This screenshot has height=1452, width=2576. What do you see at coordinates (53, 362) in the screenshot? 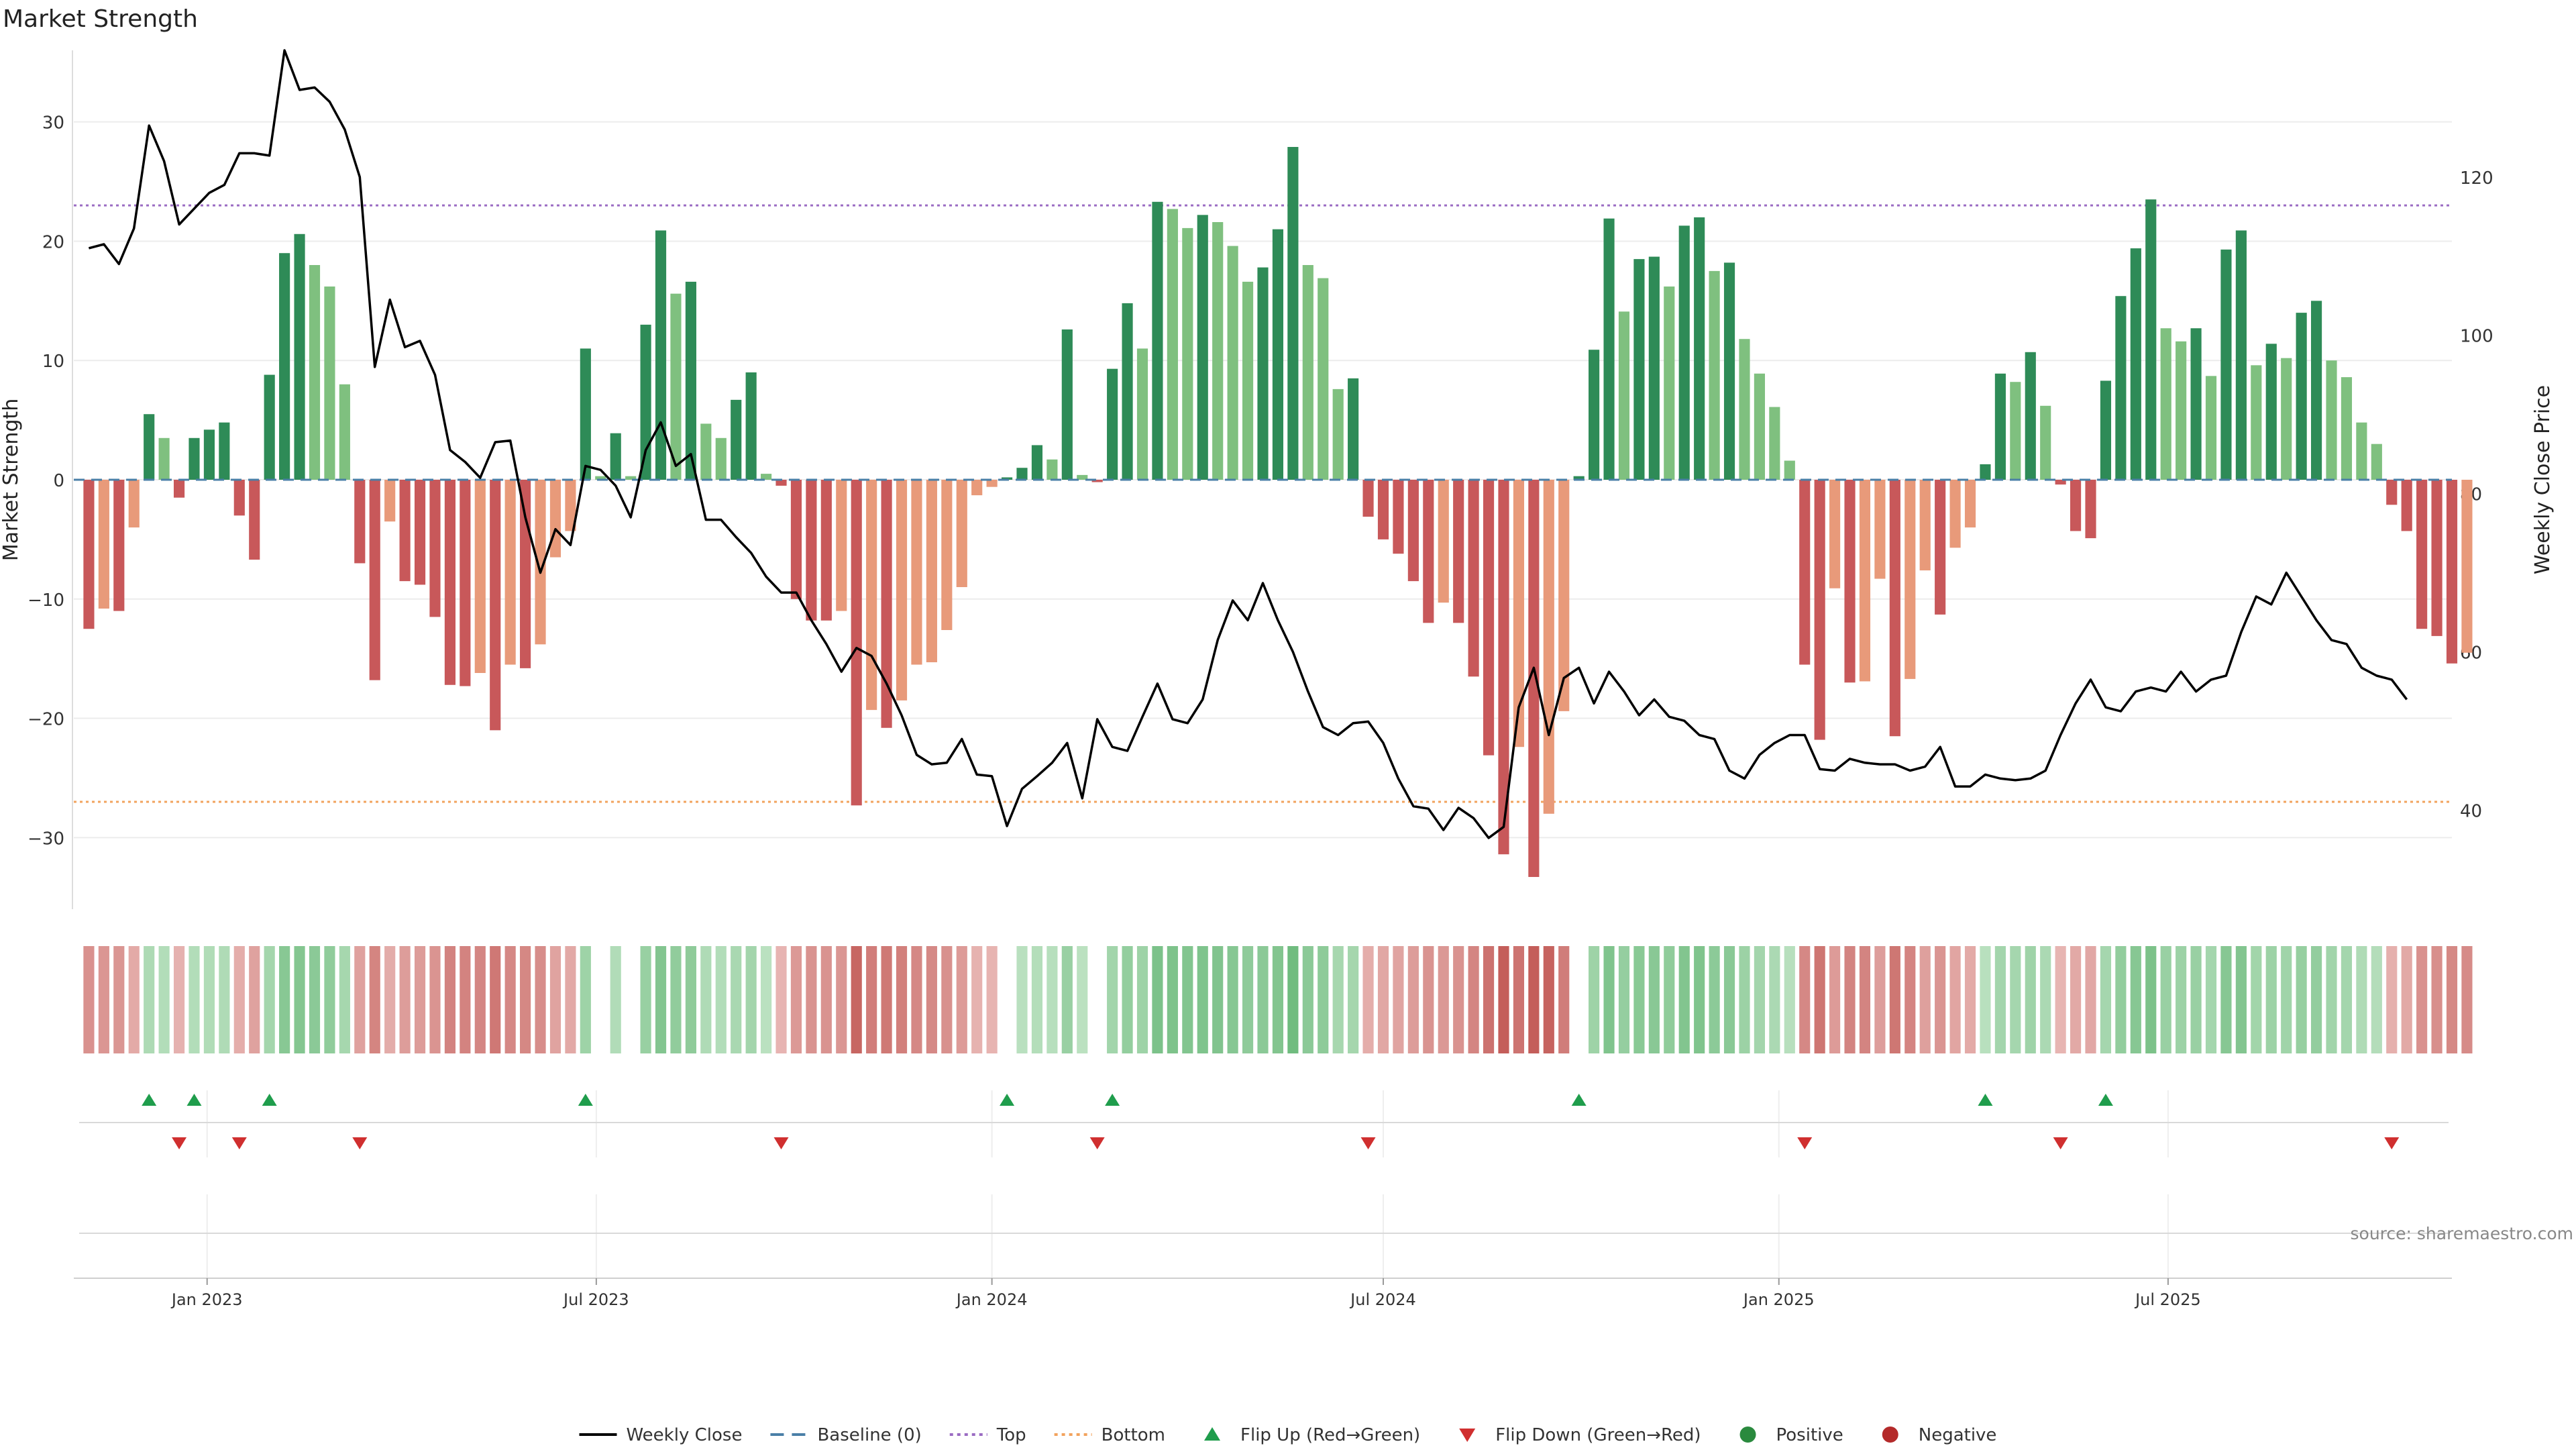
I see `y-tick-left: 10` at bounding box center [53, 362].